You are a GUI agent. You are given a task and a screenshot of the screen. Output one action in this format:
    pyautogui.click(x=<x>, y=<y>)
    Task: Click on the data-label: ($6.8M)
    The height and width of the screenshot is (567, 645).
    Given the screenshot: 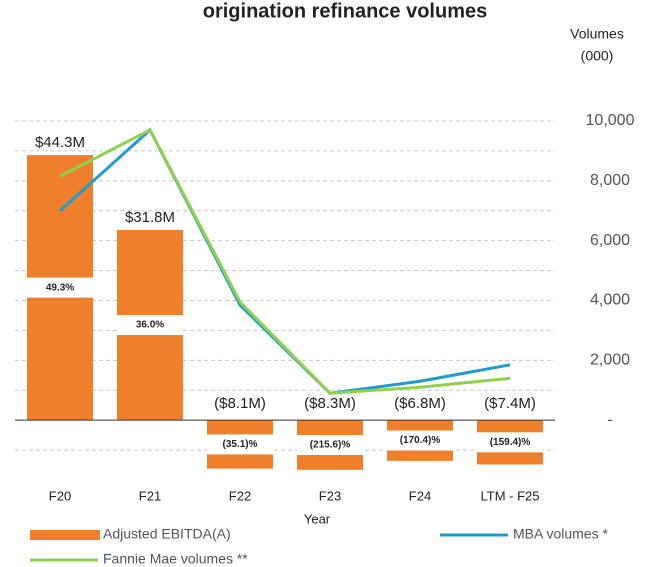 What is the action you would take?
    pyautogui.click(x=420, y=403)
    